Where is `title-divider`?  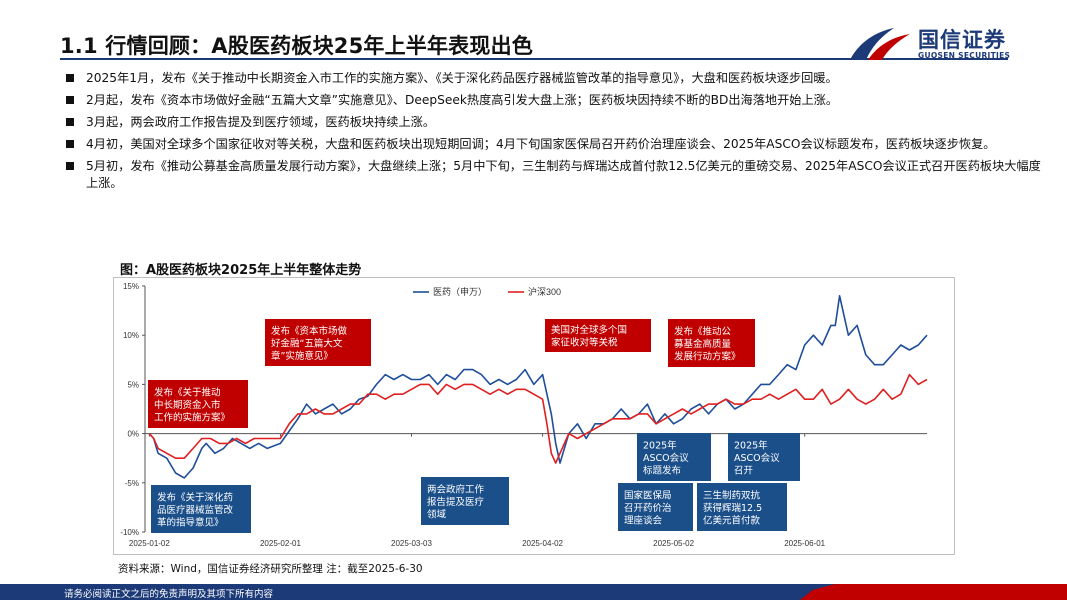 title-divider is located at coordinates (534, 59).